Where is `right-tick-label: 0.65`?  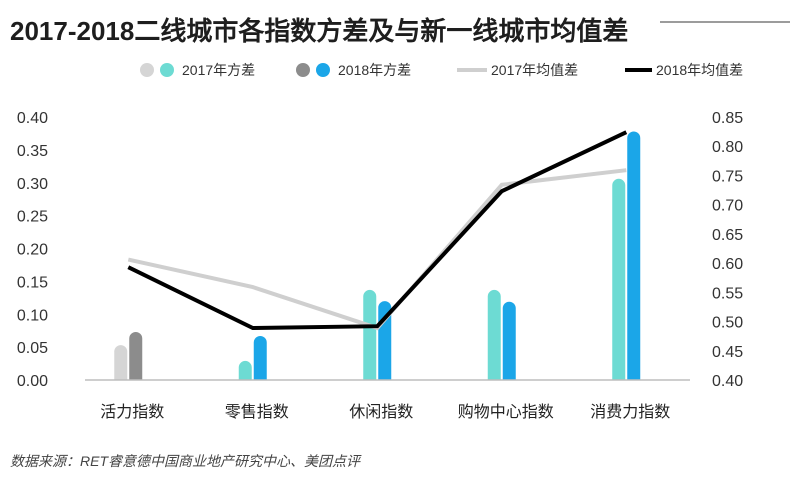
right-tick-label: 0.65 is located at coordinates (727, 235).